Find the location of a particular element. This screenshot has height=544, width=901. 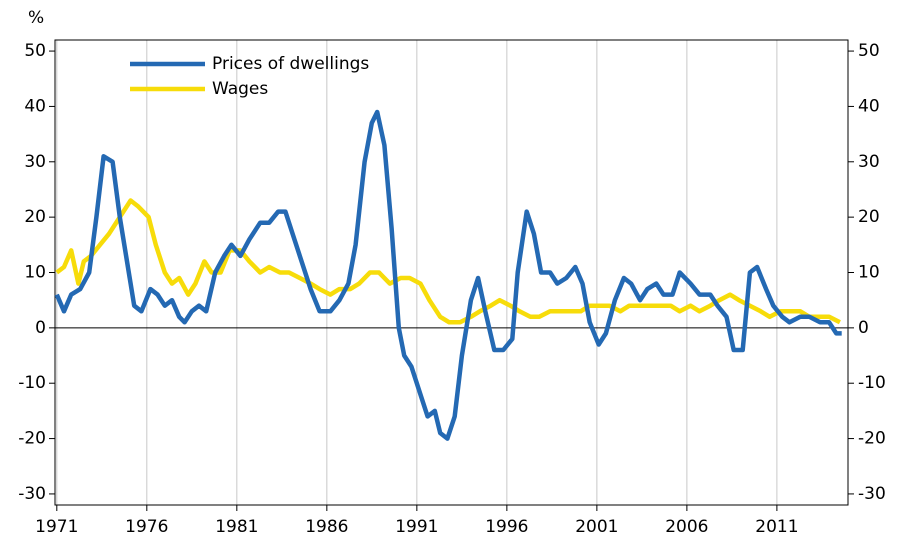

x-tick-label: 2006 is located at coordinates (686, 527).